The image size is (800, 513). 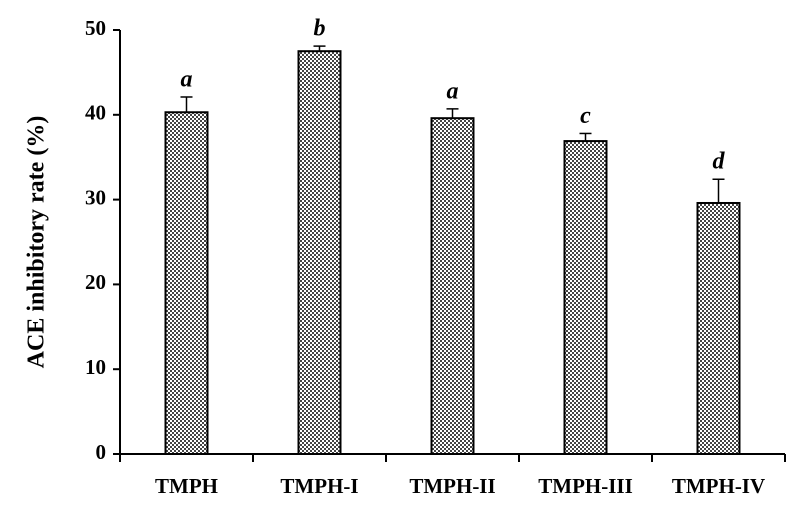 What do you see at coordinates (95, 28) in the screenshot?
I see `y-tick-label: 50` at bounding box center [95, 28].